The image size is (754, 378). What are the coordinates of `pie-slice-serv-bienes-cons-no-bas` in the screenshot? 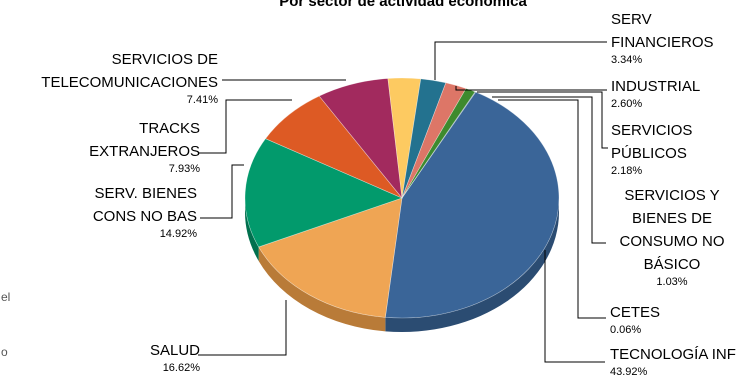 It's located at (323, 193).